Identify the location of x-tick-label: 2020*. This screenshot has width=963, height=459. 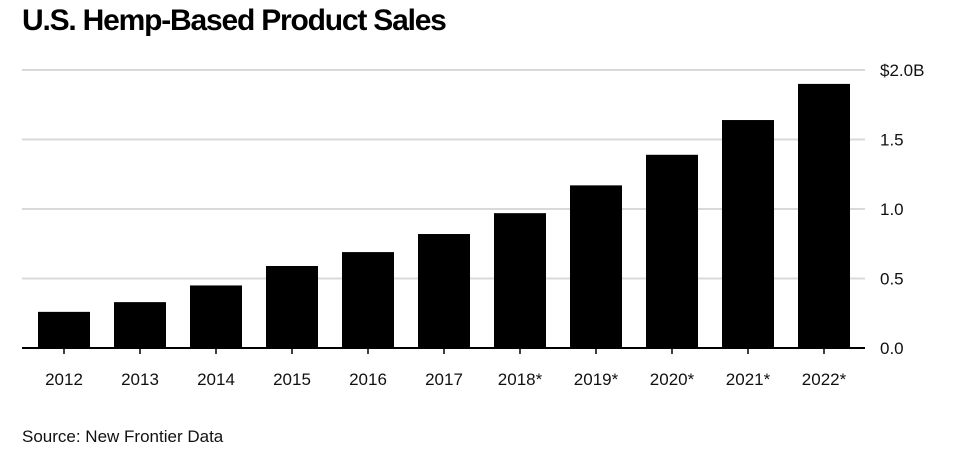
(672, 379).